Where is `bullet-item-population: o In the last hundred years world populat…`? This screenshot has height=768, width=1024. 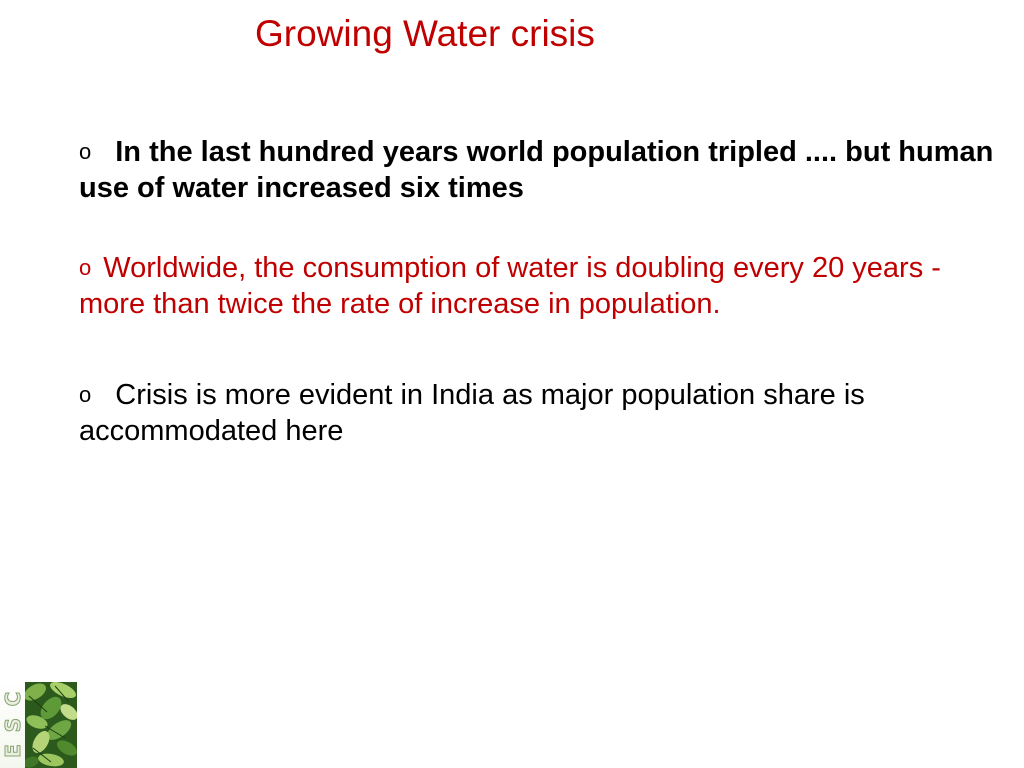 bullet-item-population: o In the last hundred years world populat… is located at coordinates (536, 170).